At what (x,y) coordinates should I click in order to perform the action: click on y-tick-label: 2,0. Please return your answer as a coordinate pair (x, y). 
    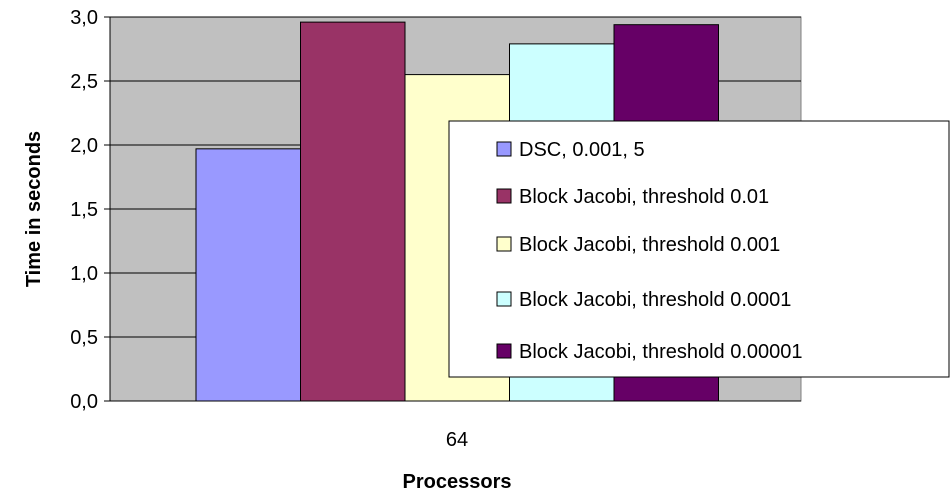
    Looking at the image, I should click on (84, 146).